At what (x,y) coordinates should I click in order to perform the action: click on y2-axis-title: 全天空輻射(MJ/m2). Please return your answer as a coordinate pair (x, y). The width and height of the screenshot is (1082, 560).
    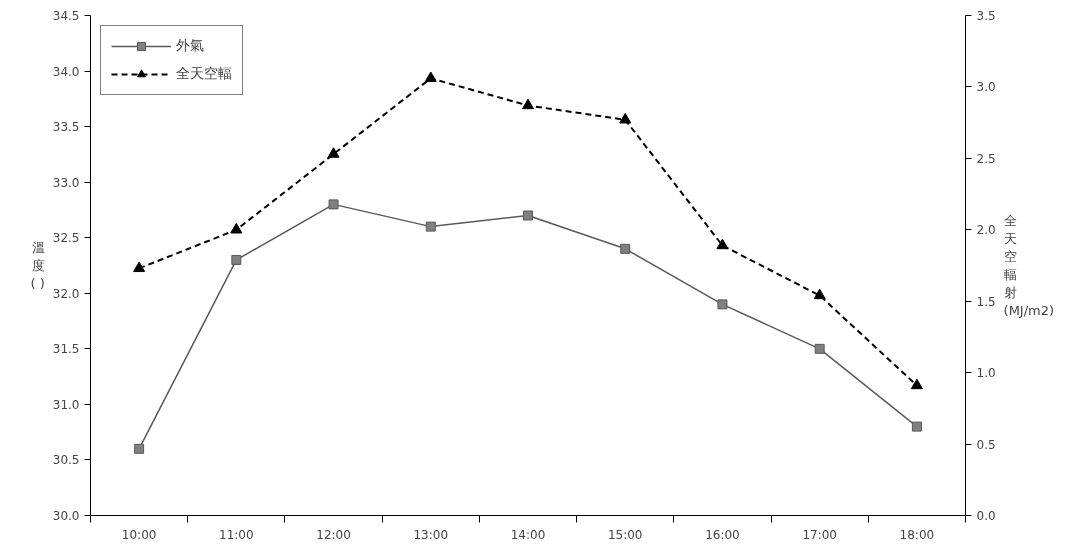
    Looking at the image, I should click on (1029, 265).